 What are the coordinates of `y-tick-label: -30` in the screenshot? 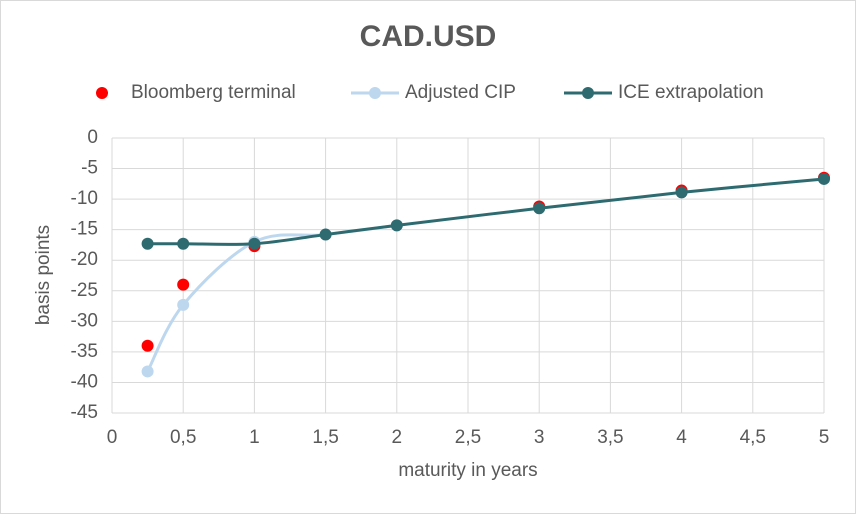 It's located at (84, 320).